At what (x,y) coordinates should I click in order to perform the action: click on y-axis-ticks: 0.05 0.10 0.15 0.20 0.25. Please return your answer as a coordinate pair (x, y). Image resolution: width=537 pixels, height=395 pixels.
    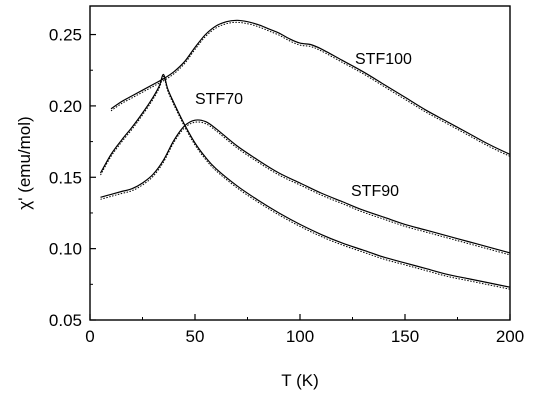
    Looking at the image, I should click on (72, 178).